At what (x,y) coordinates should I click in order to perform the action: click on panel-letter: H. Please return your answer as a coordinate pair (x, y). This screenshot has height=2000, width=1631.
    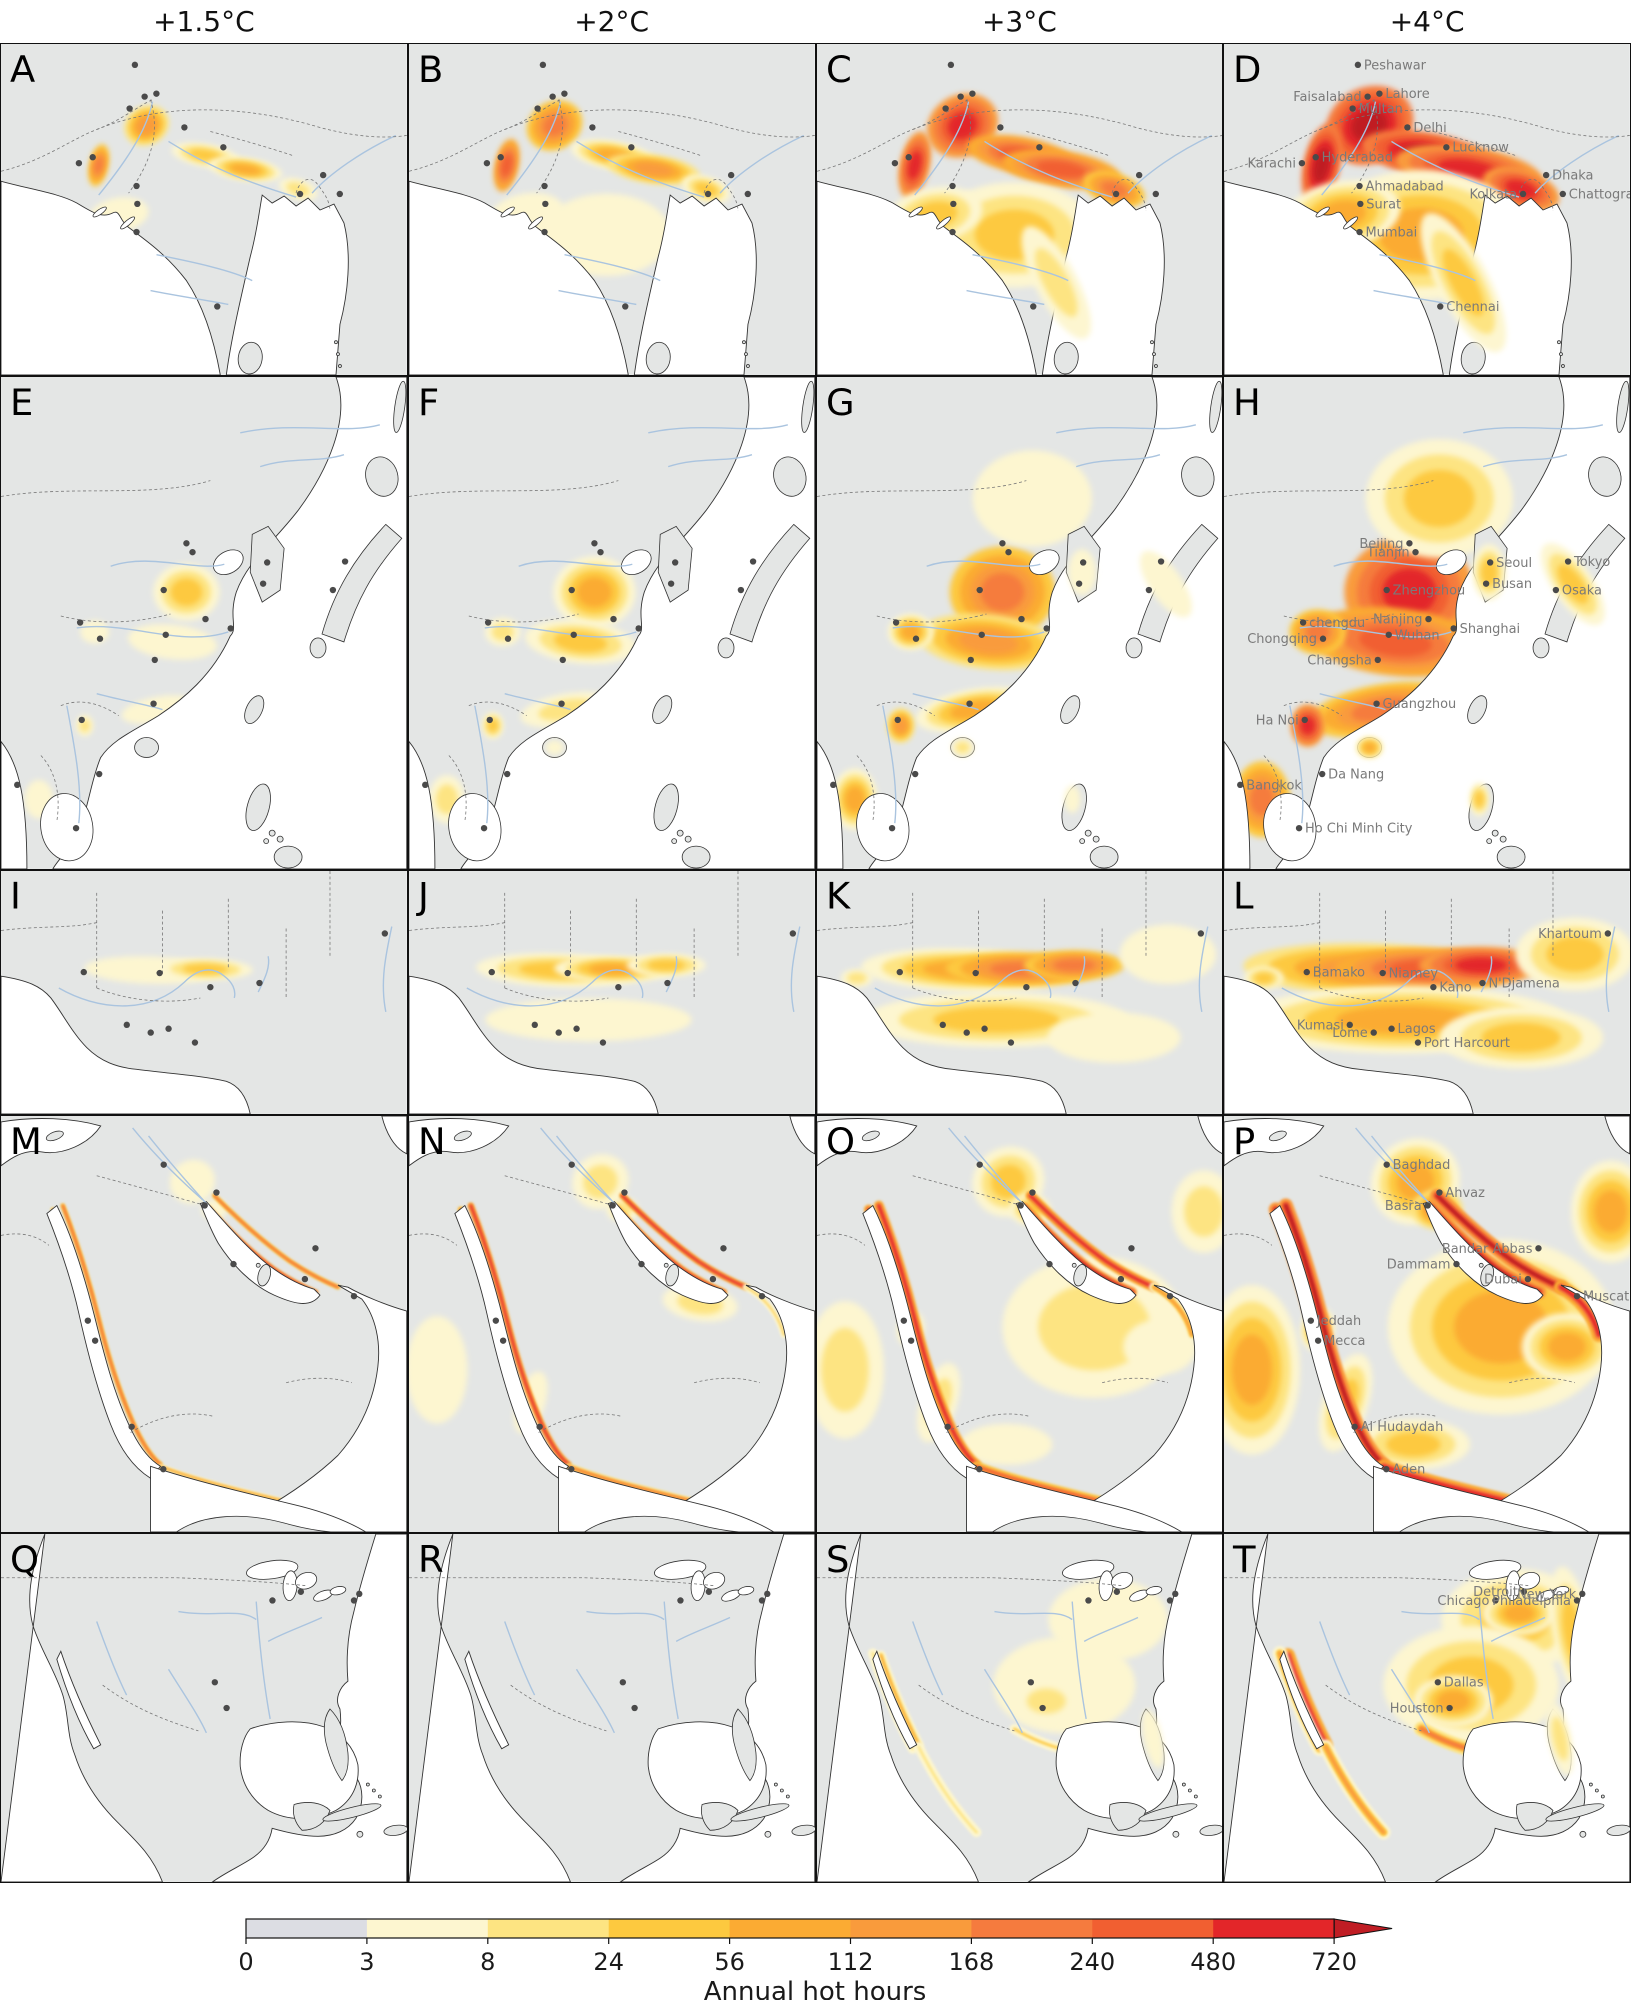
    Looking at the image, I should click on (1247, 402).